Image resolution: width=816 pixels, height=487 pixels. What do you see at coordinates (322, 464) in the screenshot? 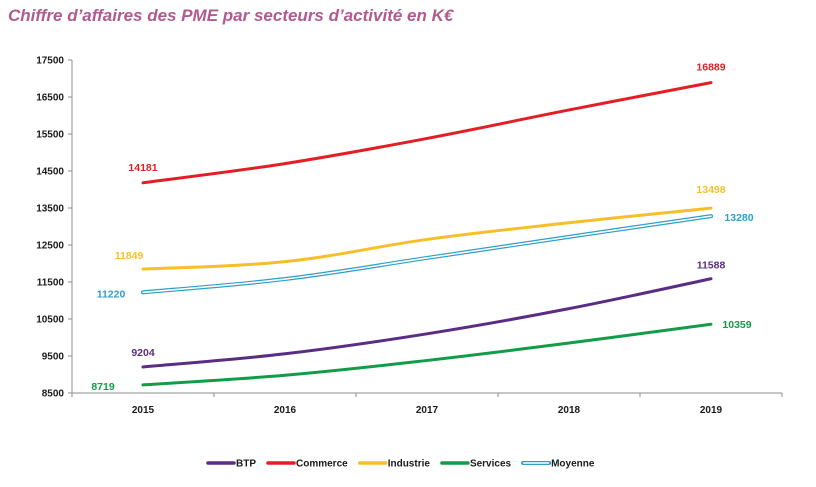
I see `legend-label-commerce: Commerce` at bounding box center [322, 464].